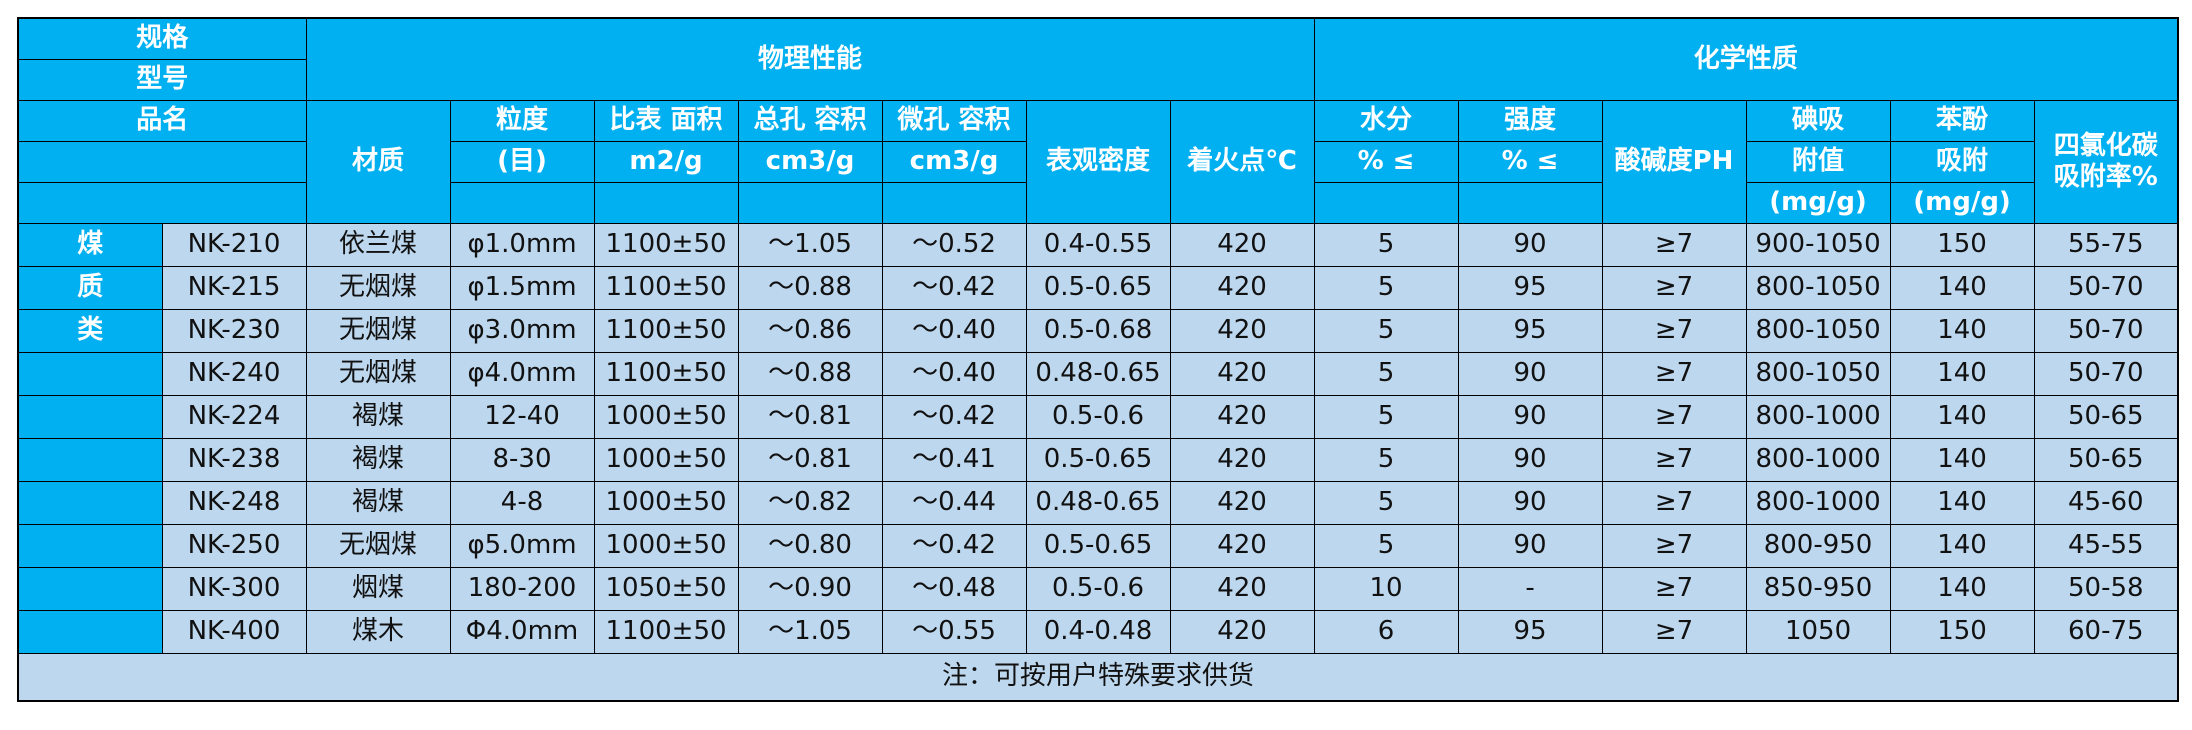  What do you see at coordinates (1098, 374) in the screenshot?
I see `data-cell: 0.48-0.65` at bounding box center [1098, 374].